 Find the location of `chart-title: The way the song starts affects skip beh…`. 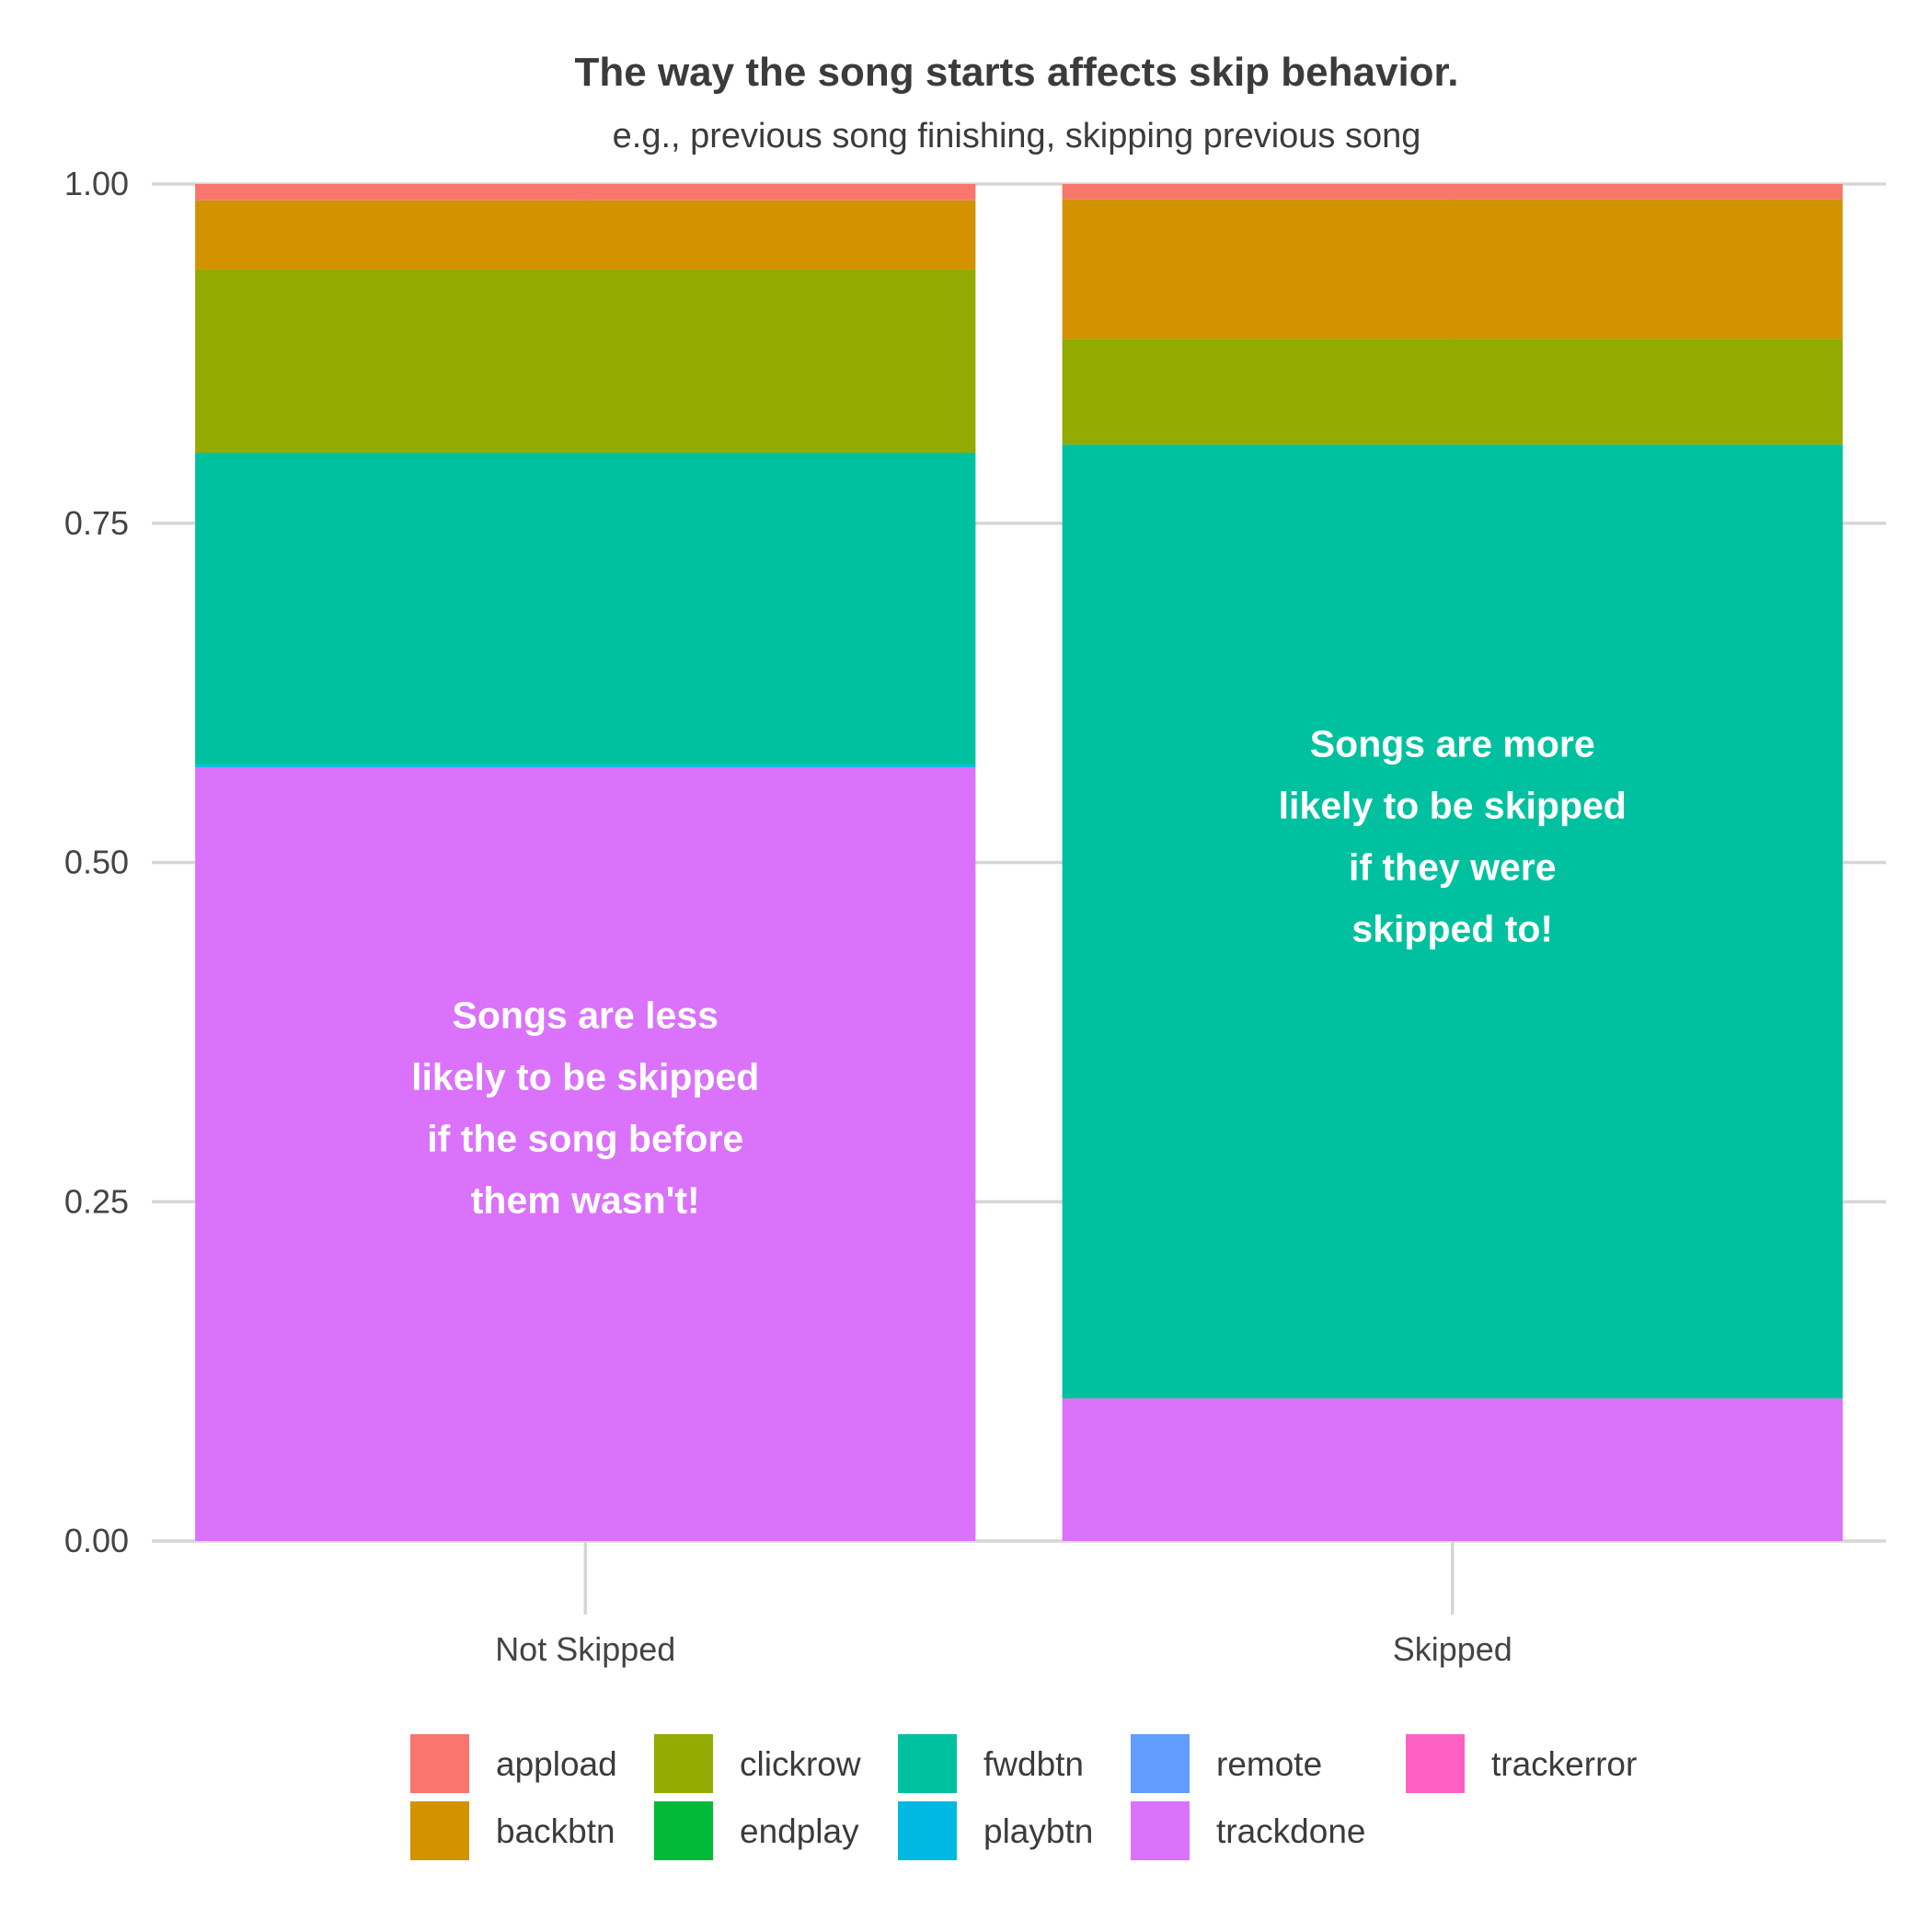

chart-title: The way the song starts affects skip beh… is located at coordinates (1017, 72).